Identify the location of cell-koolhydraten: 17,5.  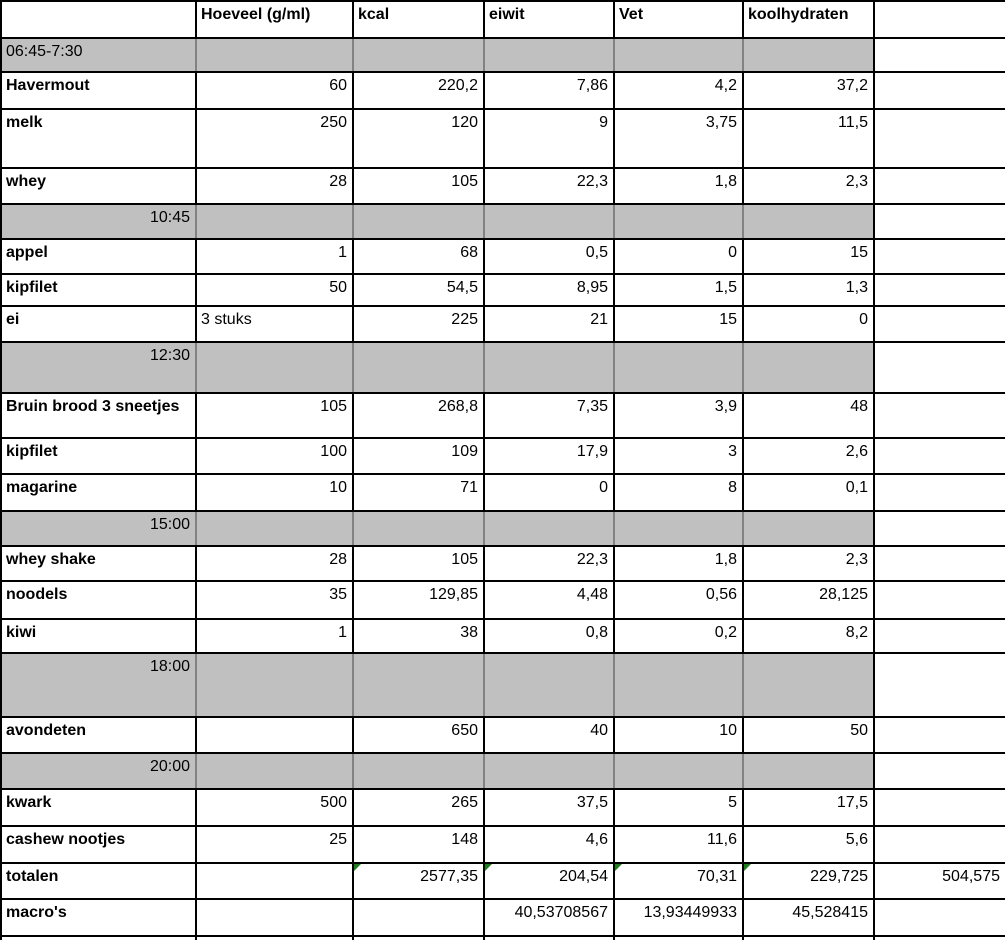
(808, 807).